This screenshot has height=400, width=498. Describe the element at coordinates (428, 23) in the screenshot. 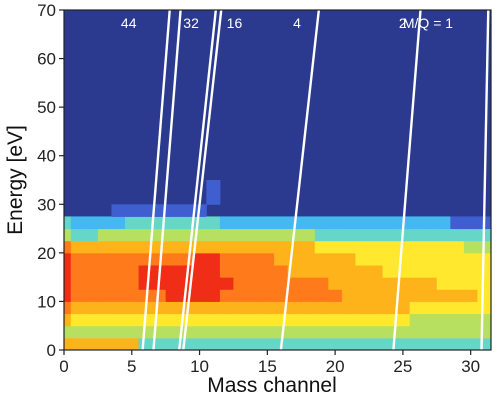

I see `mq-label: M/Q = 1` at that location.